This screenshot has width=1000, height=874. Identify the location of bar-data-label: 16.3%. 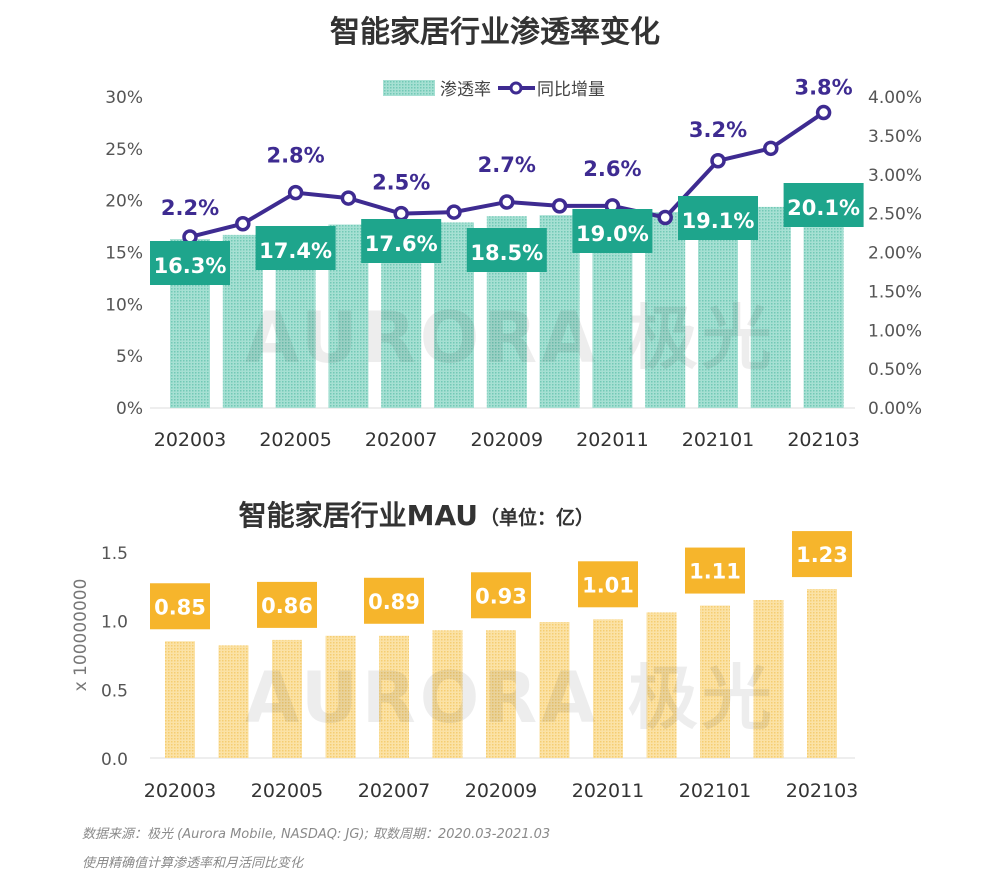
(190, 266).